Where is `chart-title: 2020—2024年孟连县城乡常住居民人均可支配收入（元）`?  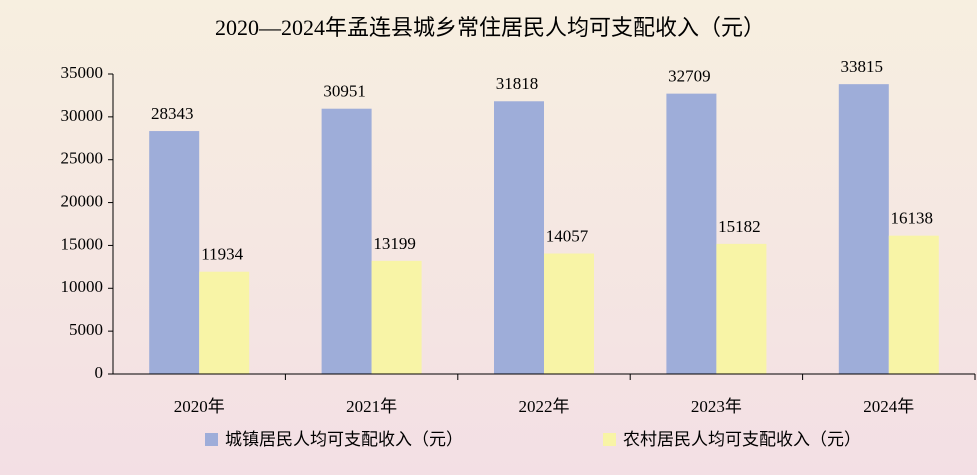 chart-title: 2020—2024年孟连县城乡常住居民人均可支配收入（元） is located at coordinates (490, 27).